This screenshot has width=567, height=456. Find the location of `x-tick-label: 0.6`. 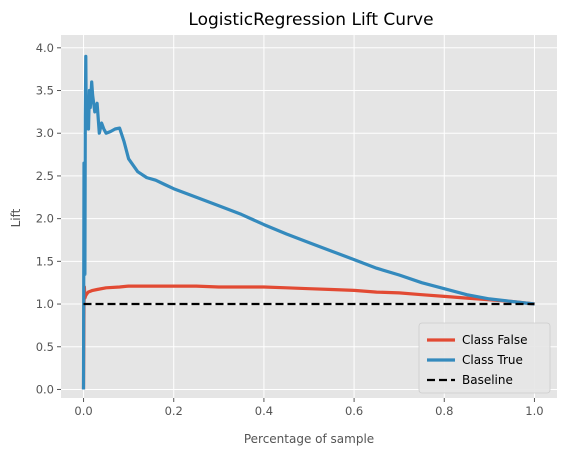

x-tick-label: 0.6 is located at coordinates (354, 411).